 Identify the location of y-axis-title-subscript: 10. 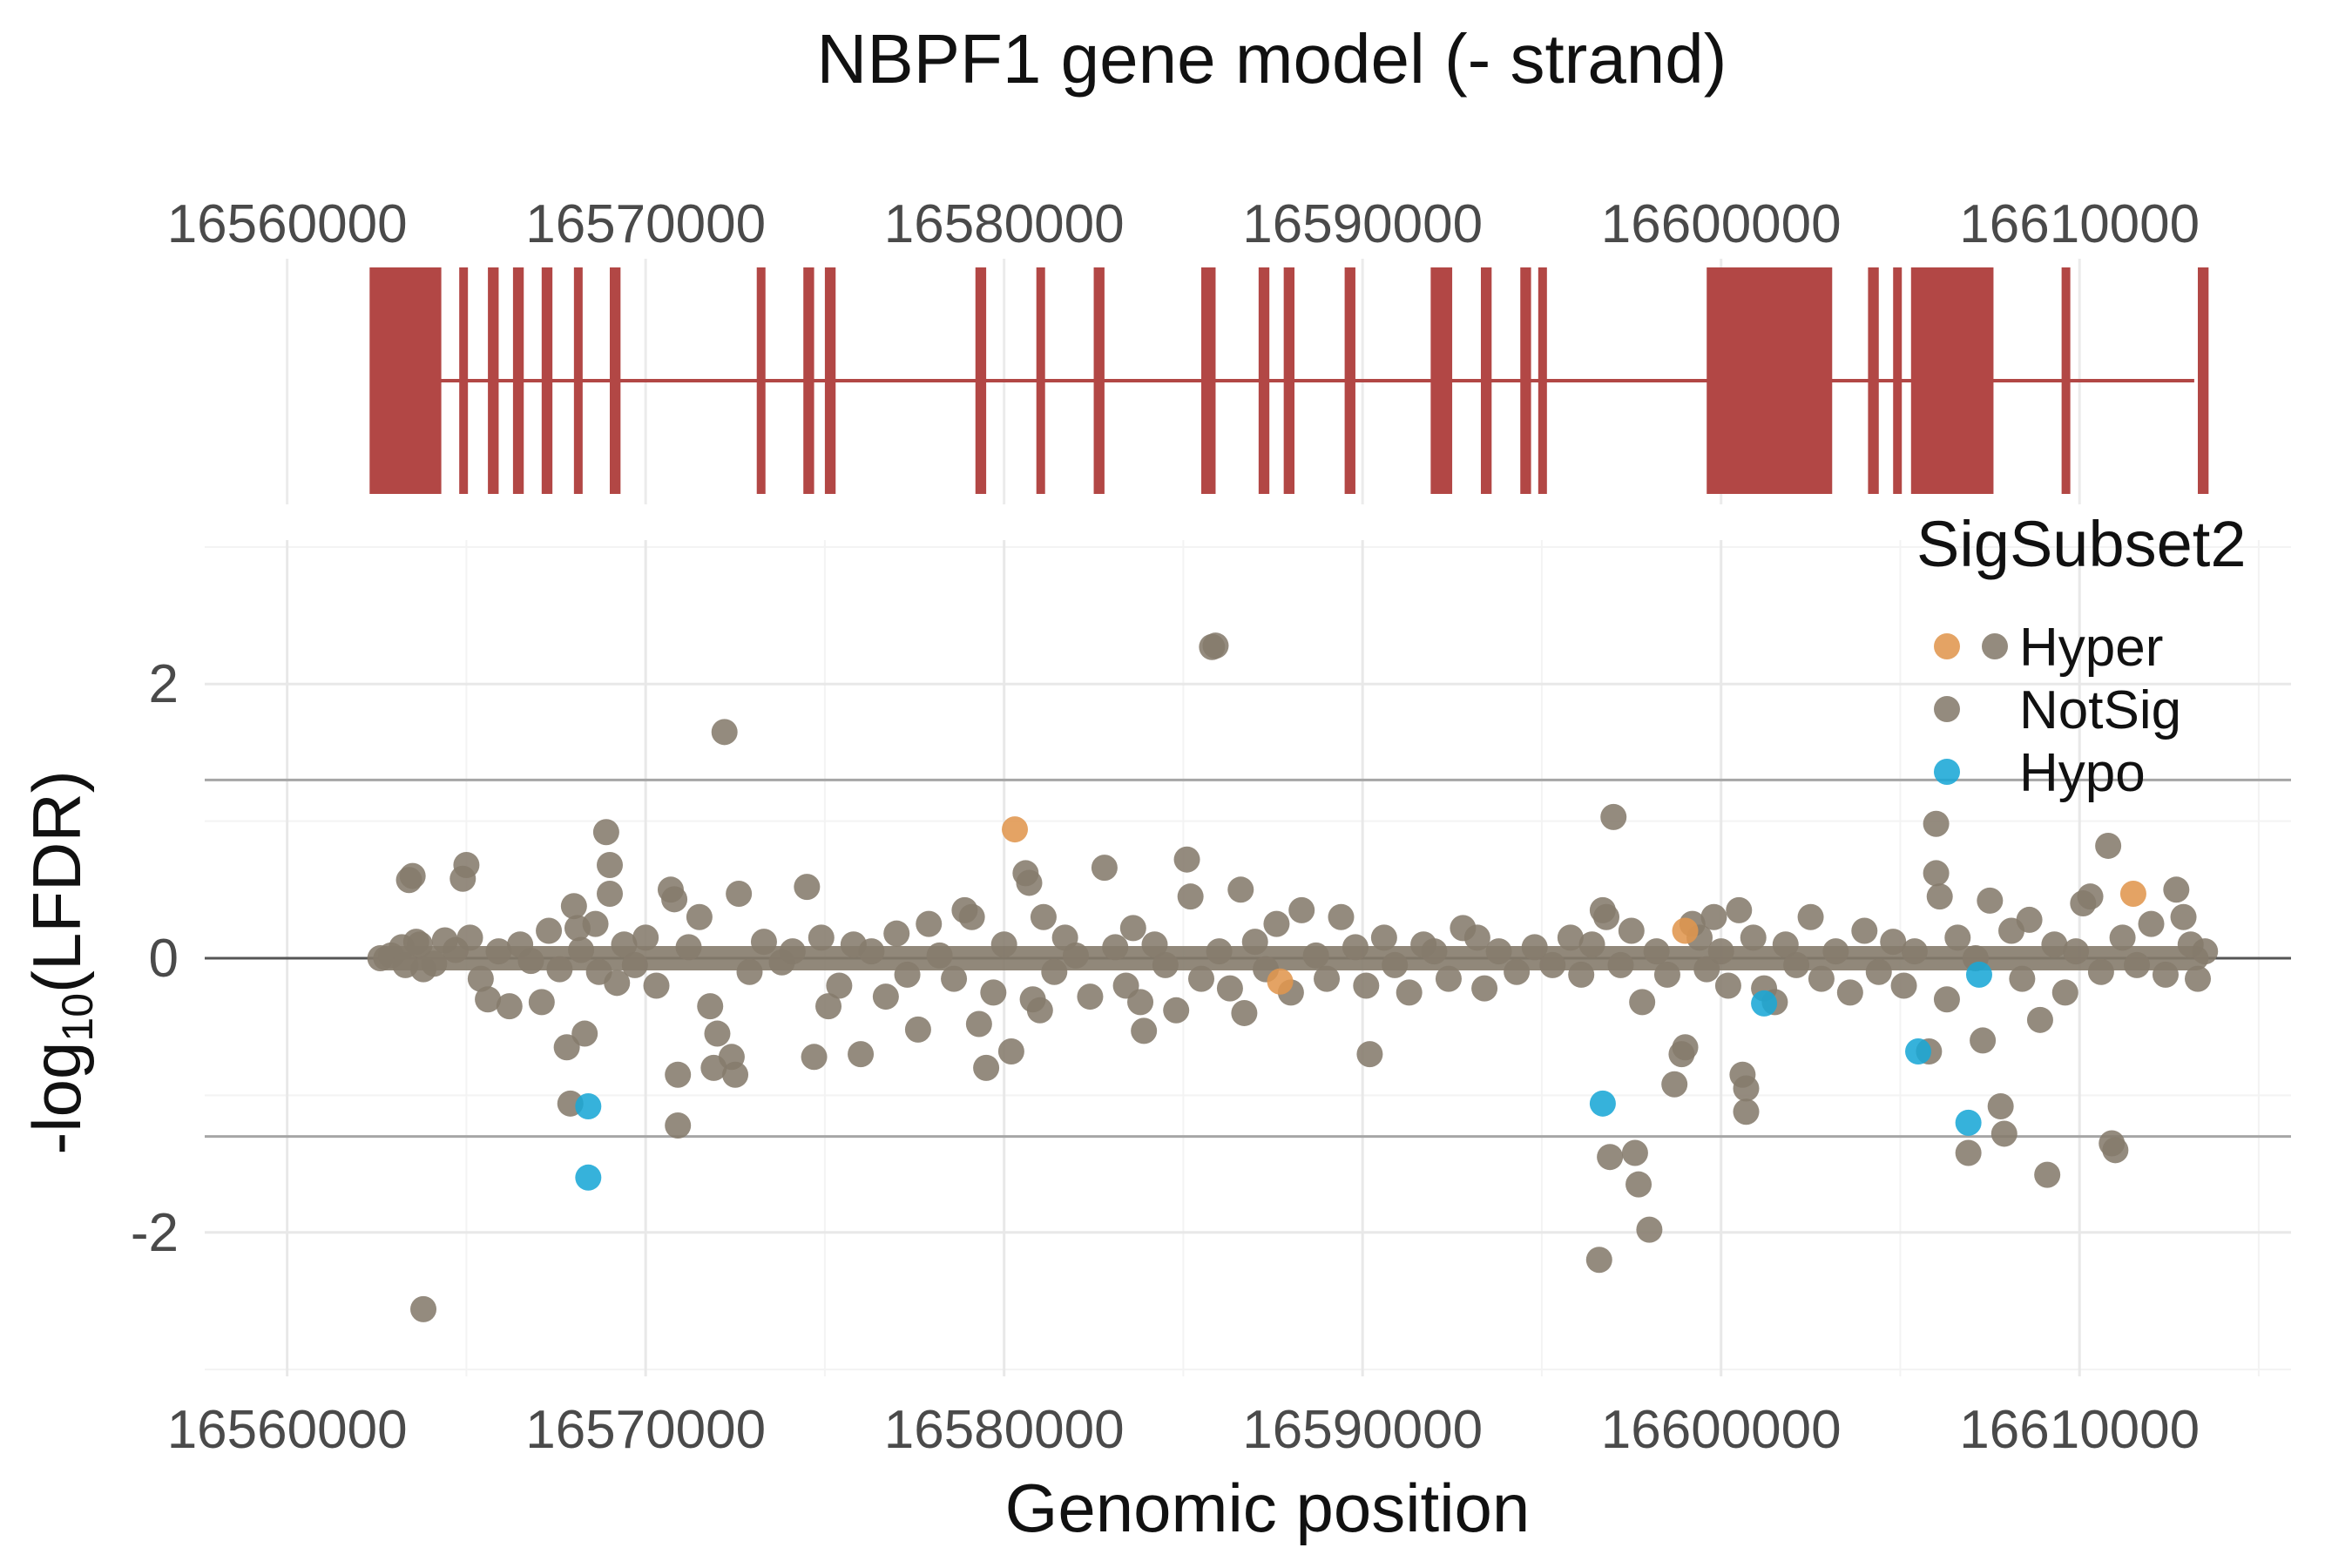
(77, 1017).